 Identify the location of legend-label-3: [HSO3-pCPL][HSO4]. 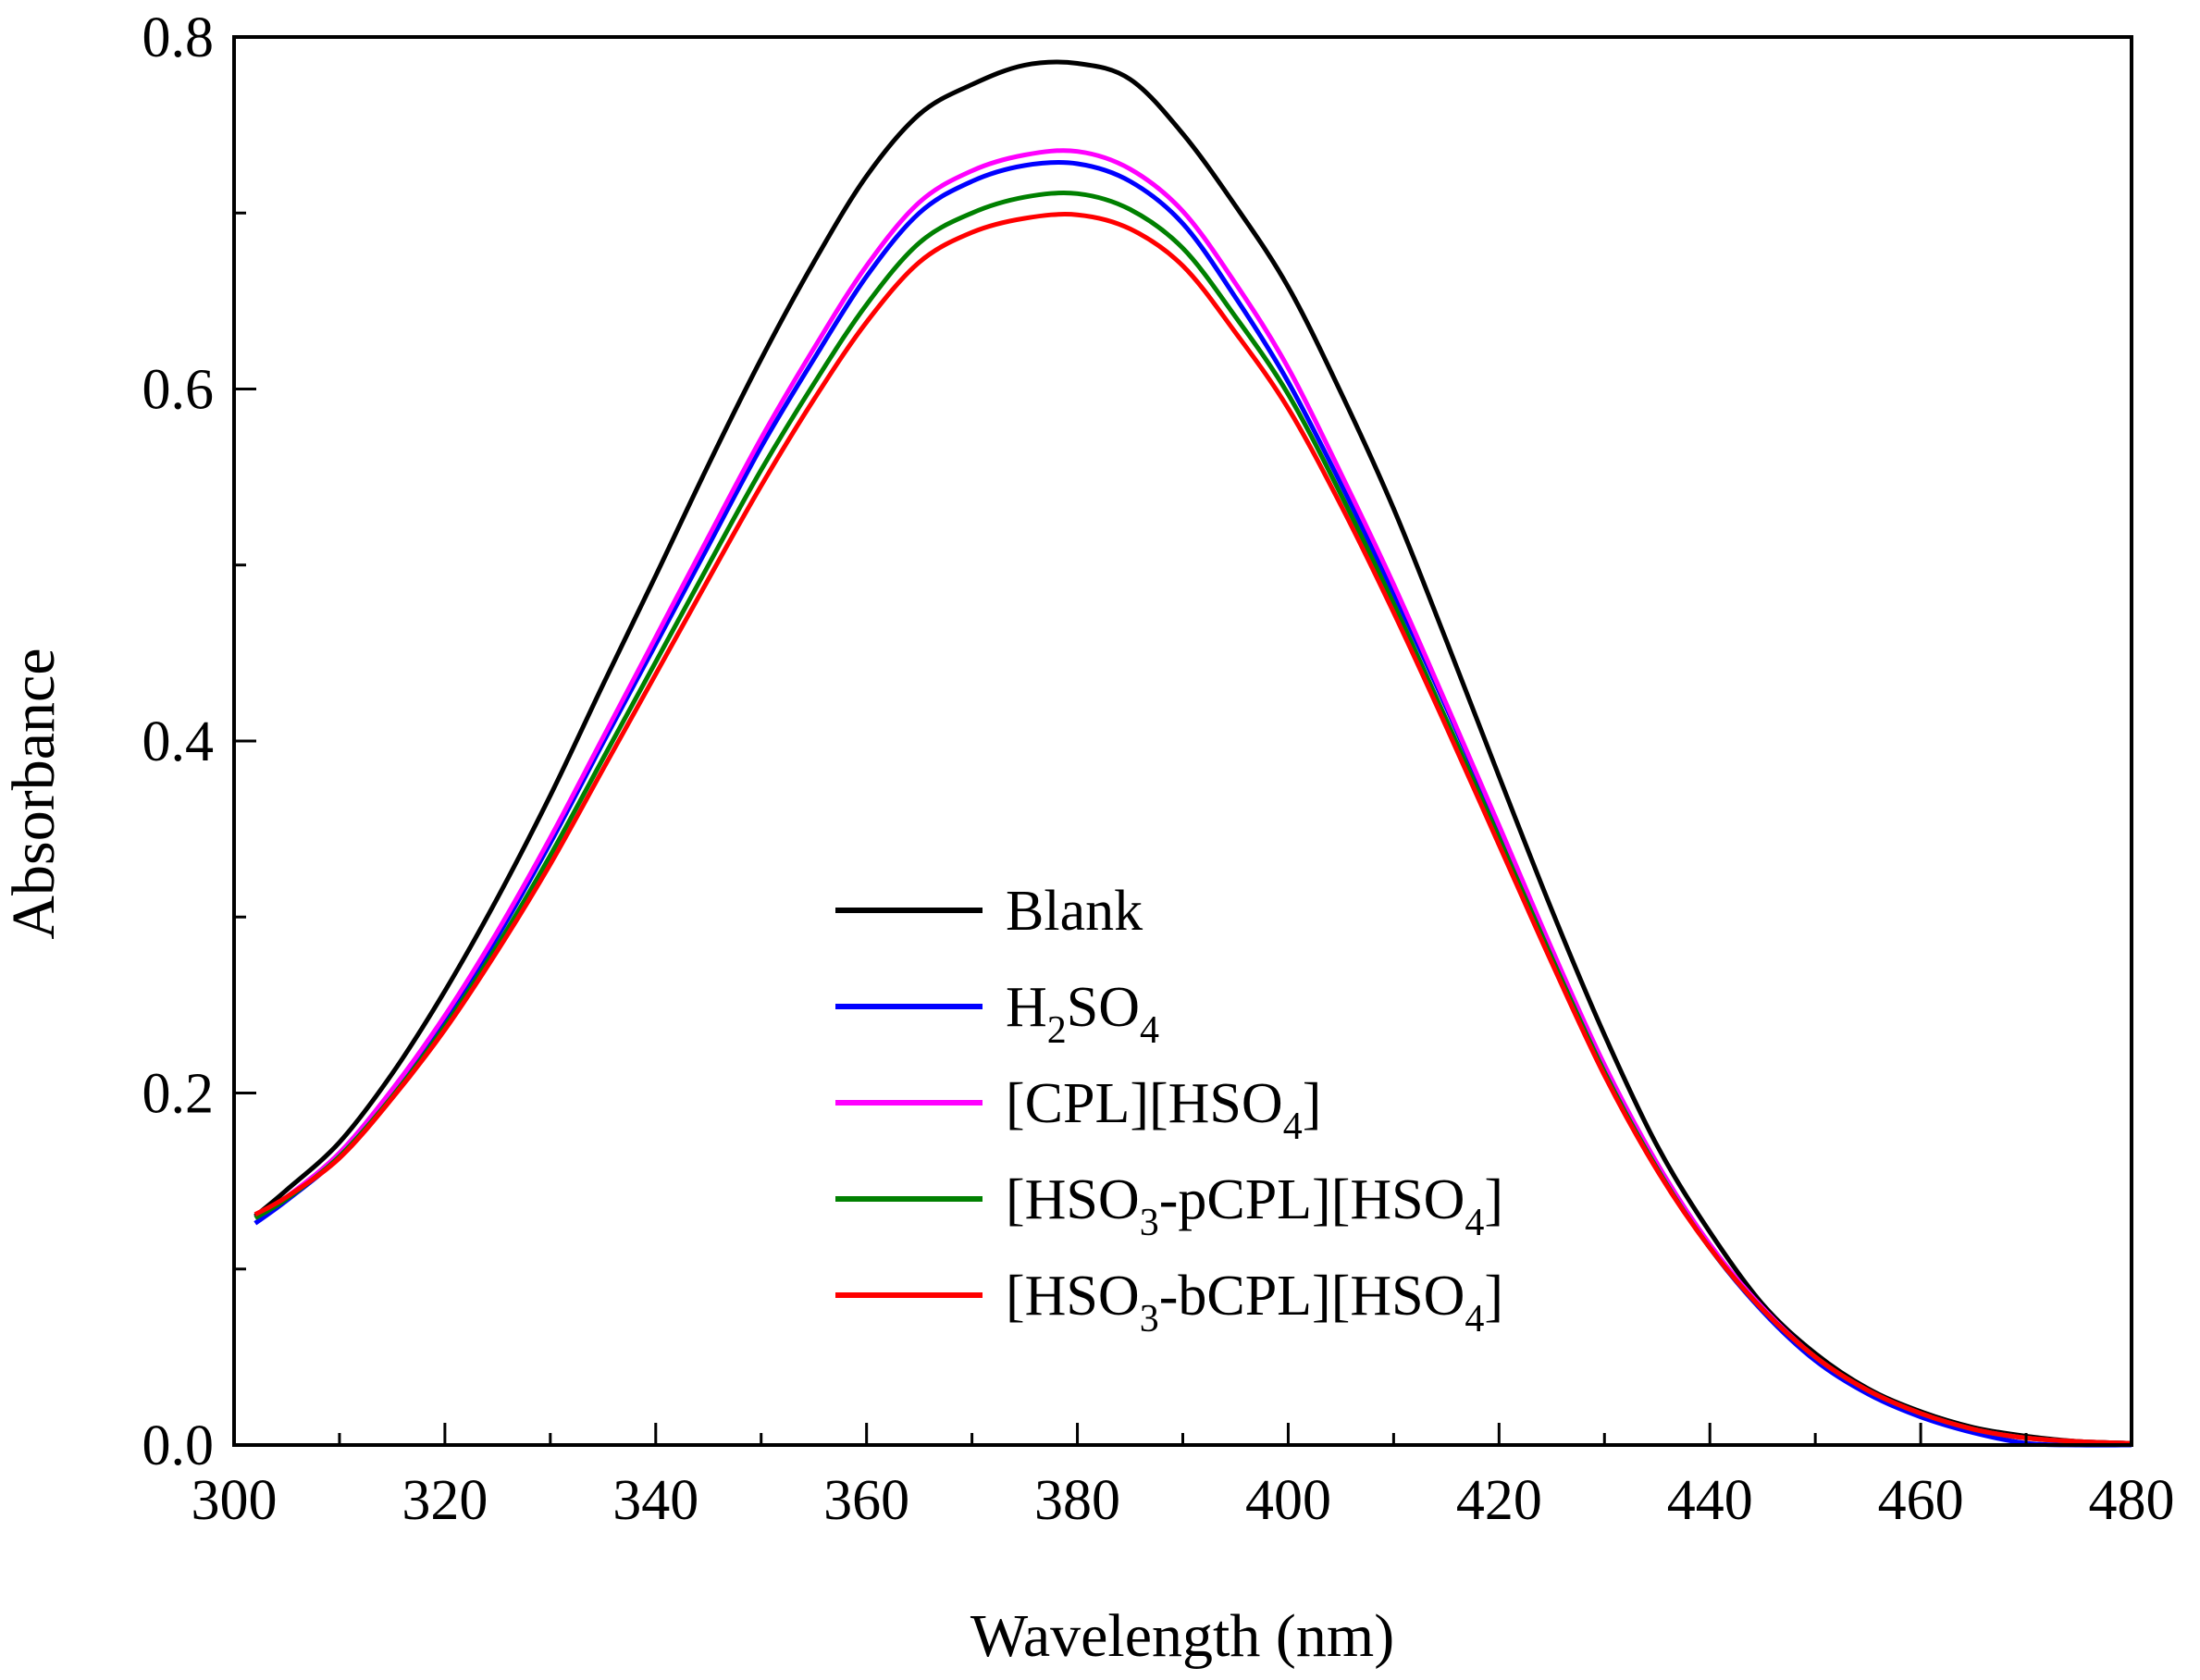
(1254, 1206).